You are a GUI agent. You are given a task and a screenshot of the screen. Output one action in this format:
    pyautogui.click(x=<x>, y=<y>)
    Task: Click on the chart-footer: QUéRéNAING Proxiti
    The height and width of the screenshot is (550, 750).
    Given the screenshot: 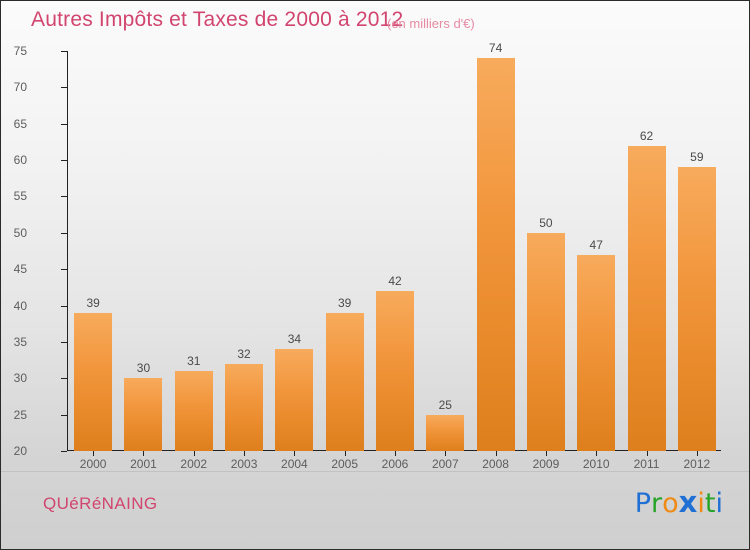 What is the action you would take?
    pyautogui.click(x=375, y=510)
    